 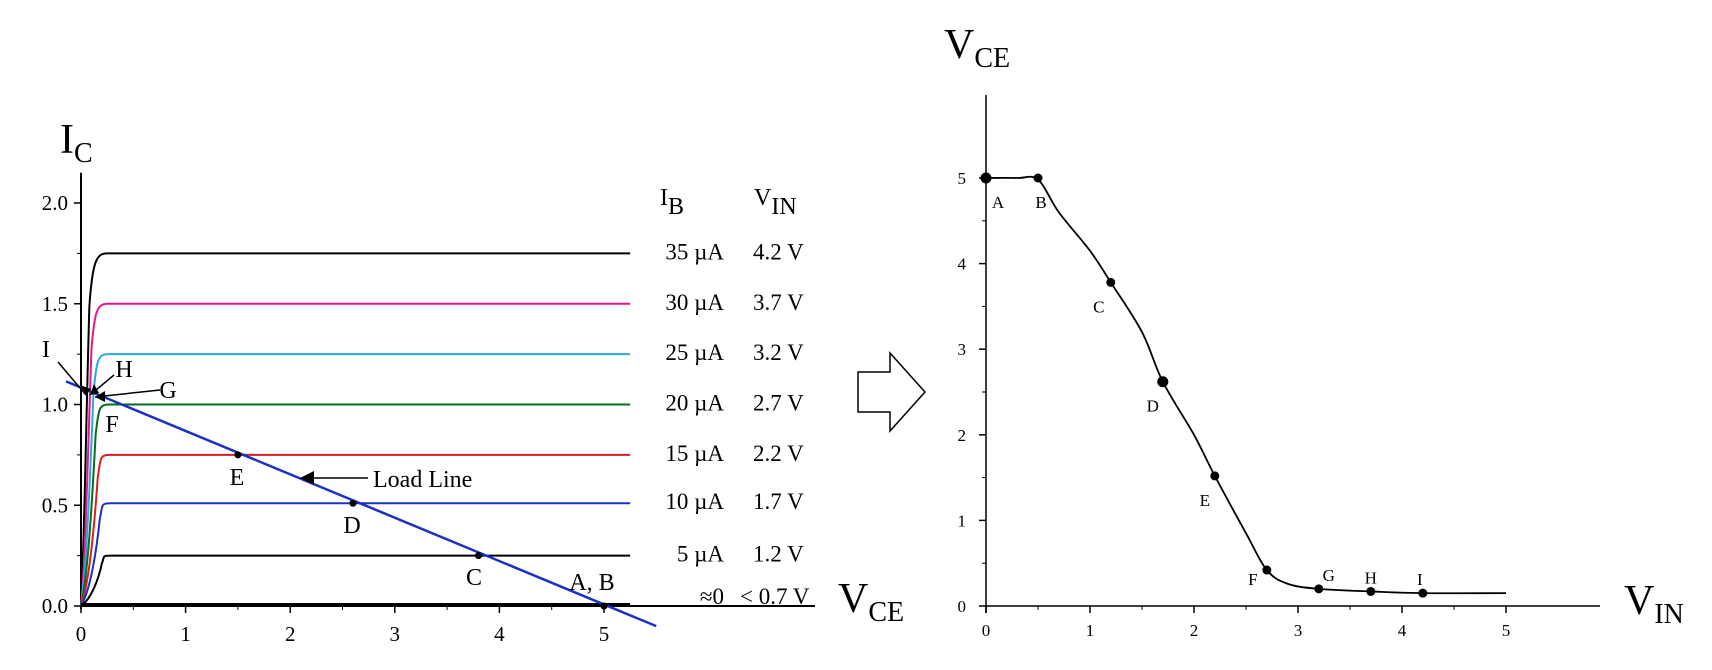 I want to click on ib-value: ≈0, so click(x=712, y=596).